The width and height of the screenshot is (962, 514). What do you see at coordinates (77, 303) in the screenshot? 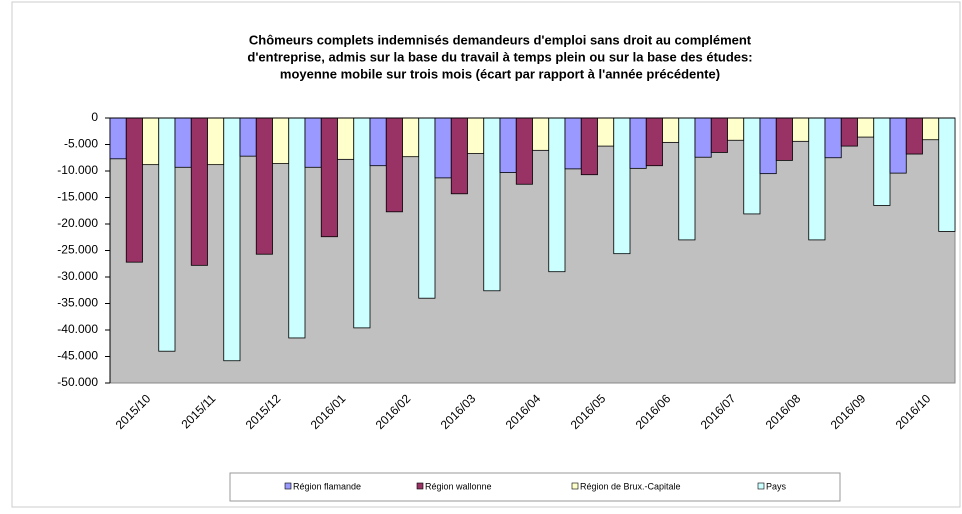
I see `y-tick-label: -35.000` at bounding box center [77, 303].